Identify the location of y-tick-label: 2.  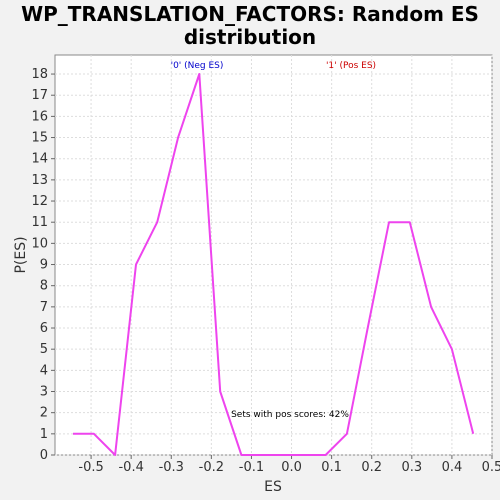
(44, 413).